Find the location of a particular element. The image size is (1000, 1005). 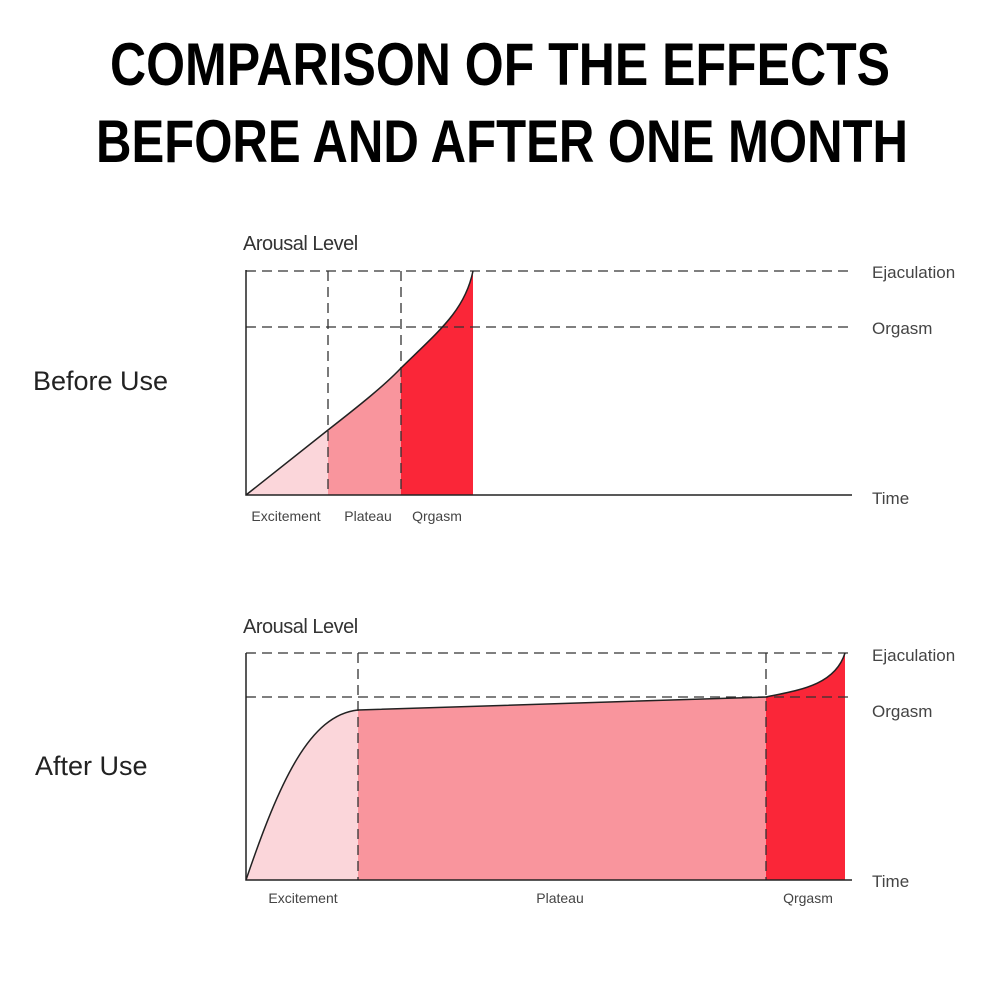

panel-label: After Use is located at coordinates (91, 766).